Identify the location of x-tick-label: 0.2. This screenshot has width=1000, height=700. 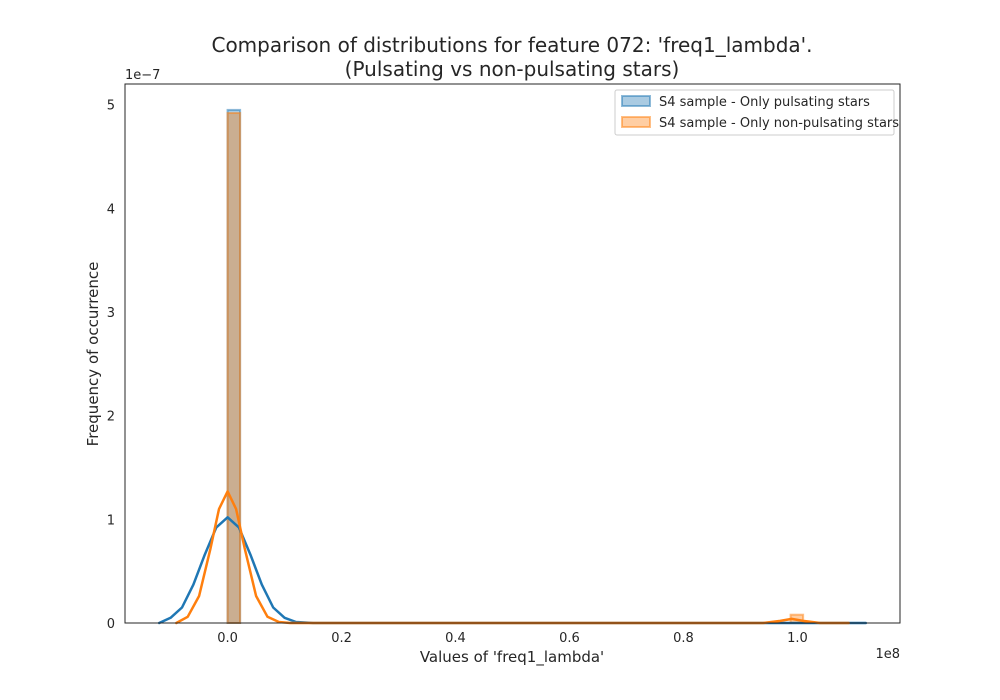
(341, 638).